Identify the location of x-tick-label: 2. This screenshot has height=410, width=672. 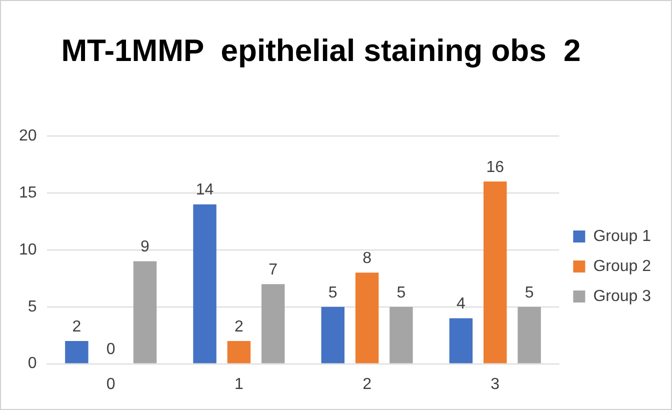
(367, 384).